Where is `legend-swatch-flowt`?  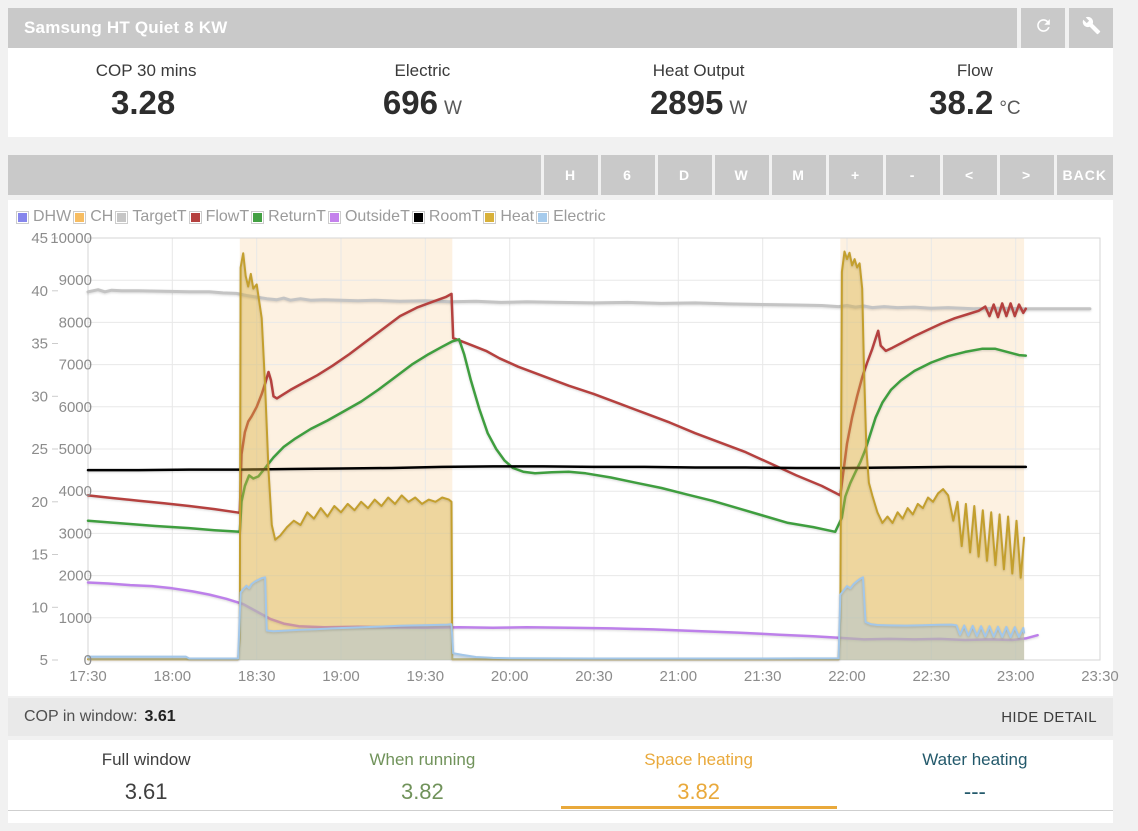 legend-swatch-flowt is located at coordinates (195, 217).